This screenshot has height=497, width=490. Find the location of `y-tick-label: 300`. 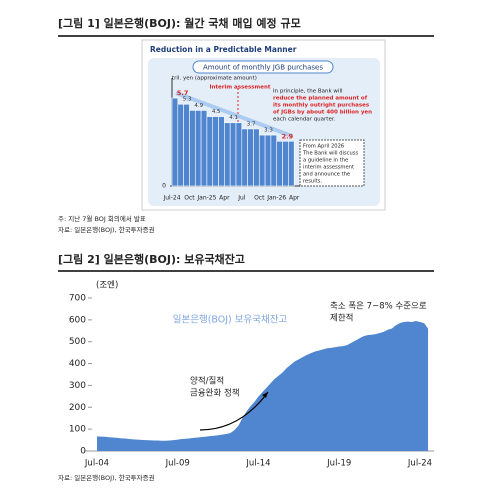

y-tick-label: 300 is located at coordinates (77, 386).